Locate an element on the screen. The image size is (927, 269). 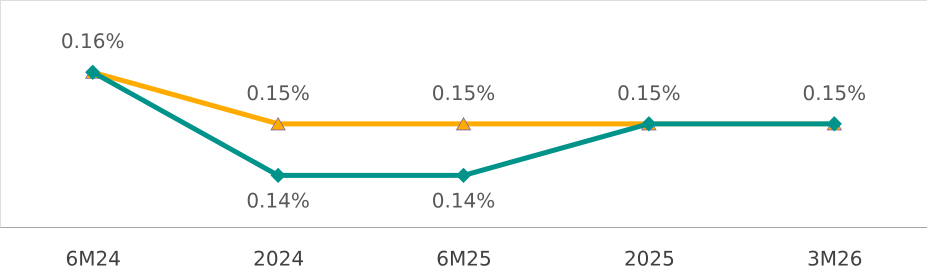
x-tick-label: 2024 is located at coordinates (278, 257).